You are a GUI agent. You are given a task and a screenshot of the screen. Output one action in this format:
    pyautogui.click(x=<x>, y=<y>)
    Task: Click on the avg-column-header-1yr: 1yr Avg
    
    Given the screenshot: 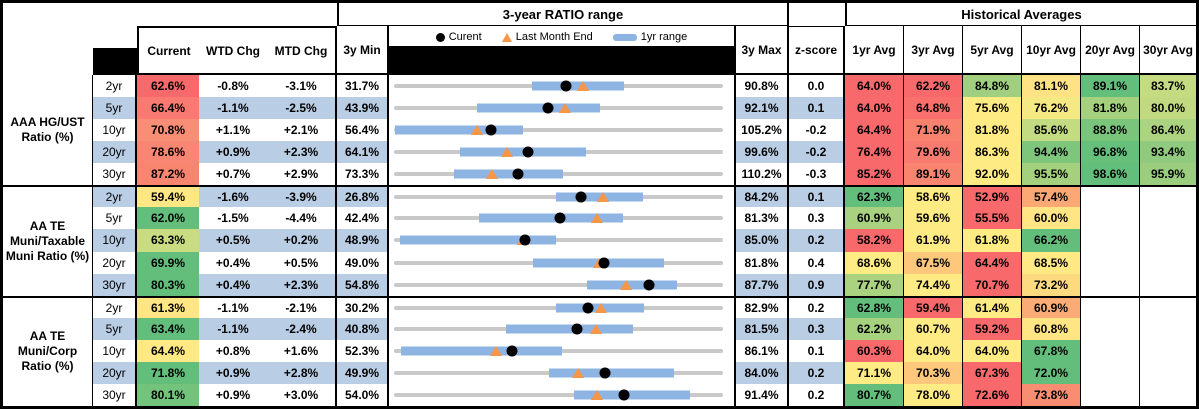 What is the action you would take?
    pyautogui.click(x=874, y=50)
    